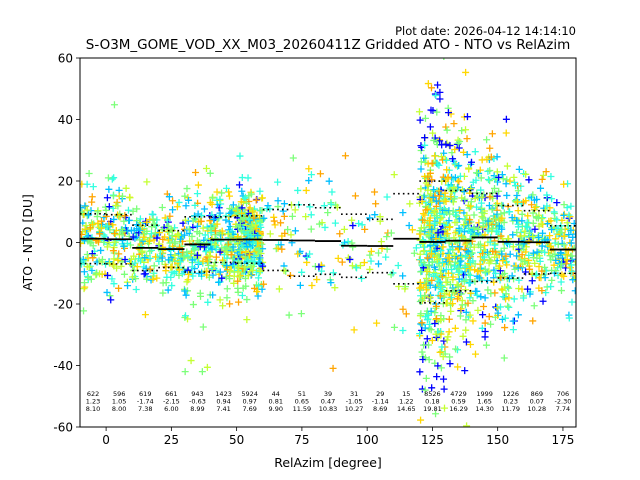 Image resolution: width=640 pixels, height=480 pixels. Describe the element at coordinates (106, 440) in the screenshot. I see `x-tick-label: 0` at that location.